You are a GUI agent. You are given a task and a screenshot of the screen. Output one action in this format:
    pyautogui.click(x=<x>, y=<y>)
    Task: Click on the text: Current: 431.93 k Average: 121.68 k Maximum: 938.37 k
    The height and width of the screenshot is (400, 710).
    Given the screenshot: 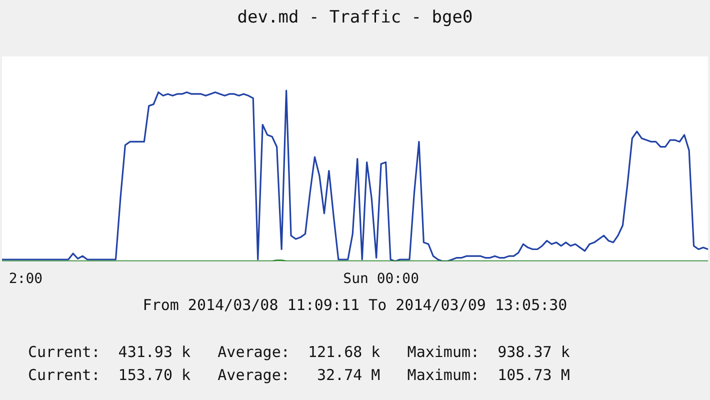 What is the action you would take?
    pyautogui.click(x=299, y=352)
    